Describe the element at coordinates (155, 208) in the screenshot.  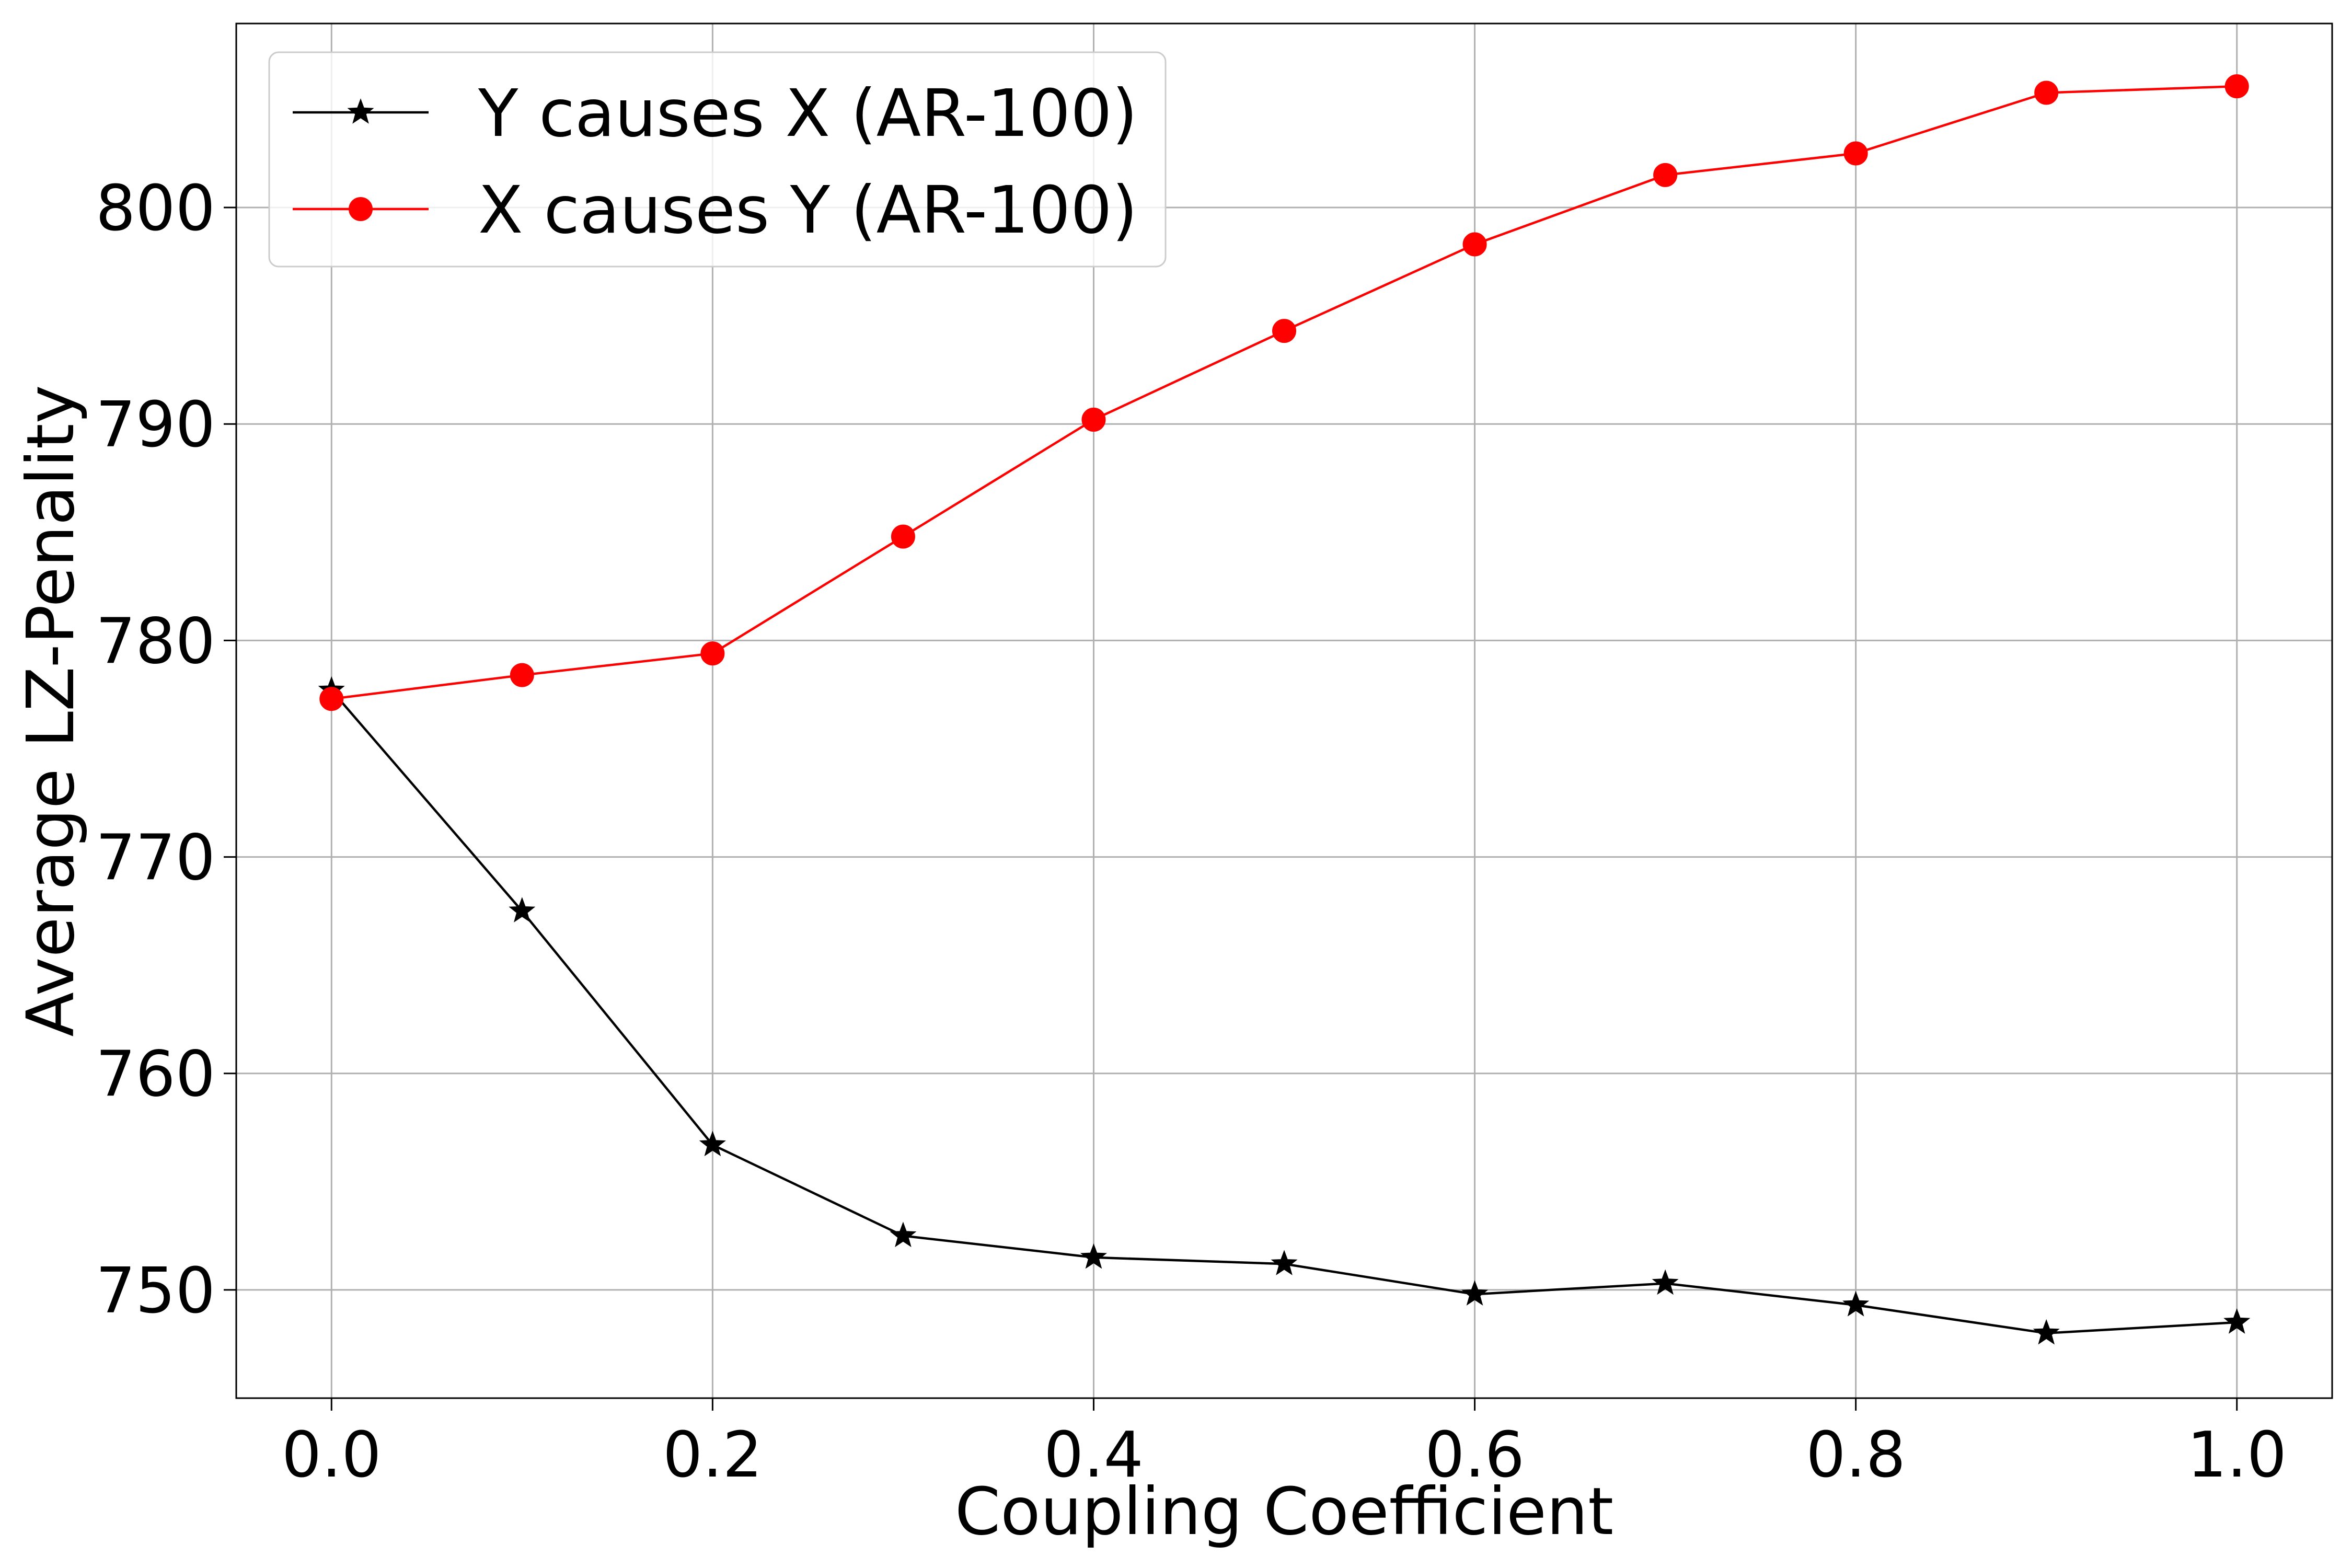
I see `y-tick-label: 800` at that location.